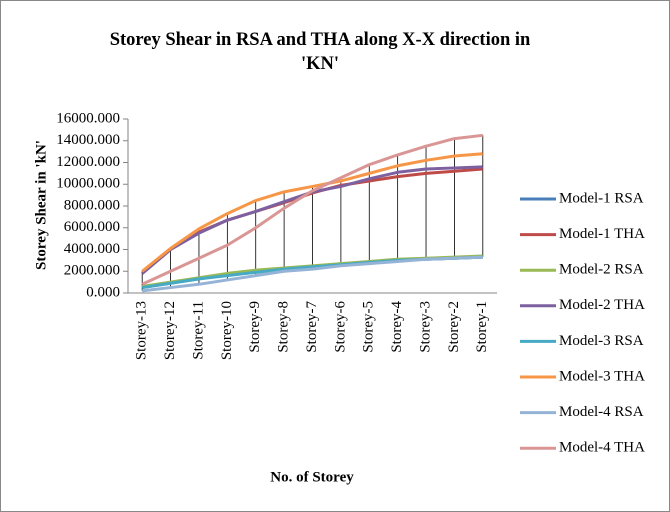 This screenshot has height=512, width=670. What do you see at coordinates (170, 330) in the screenshot?
I see `x-tick-label: Storey-12` at bounding box center [170, 330].